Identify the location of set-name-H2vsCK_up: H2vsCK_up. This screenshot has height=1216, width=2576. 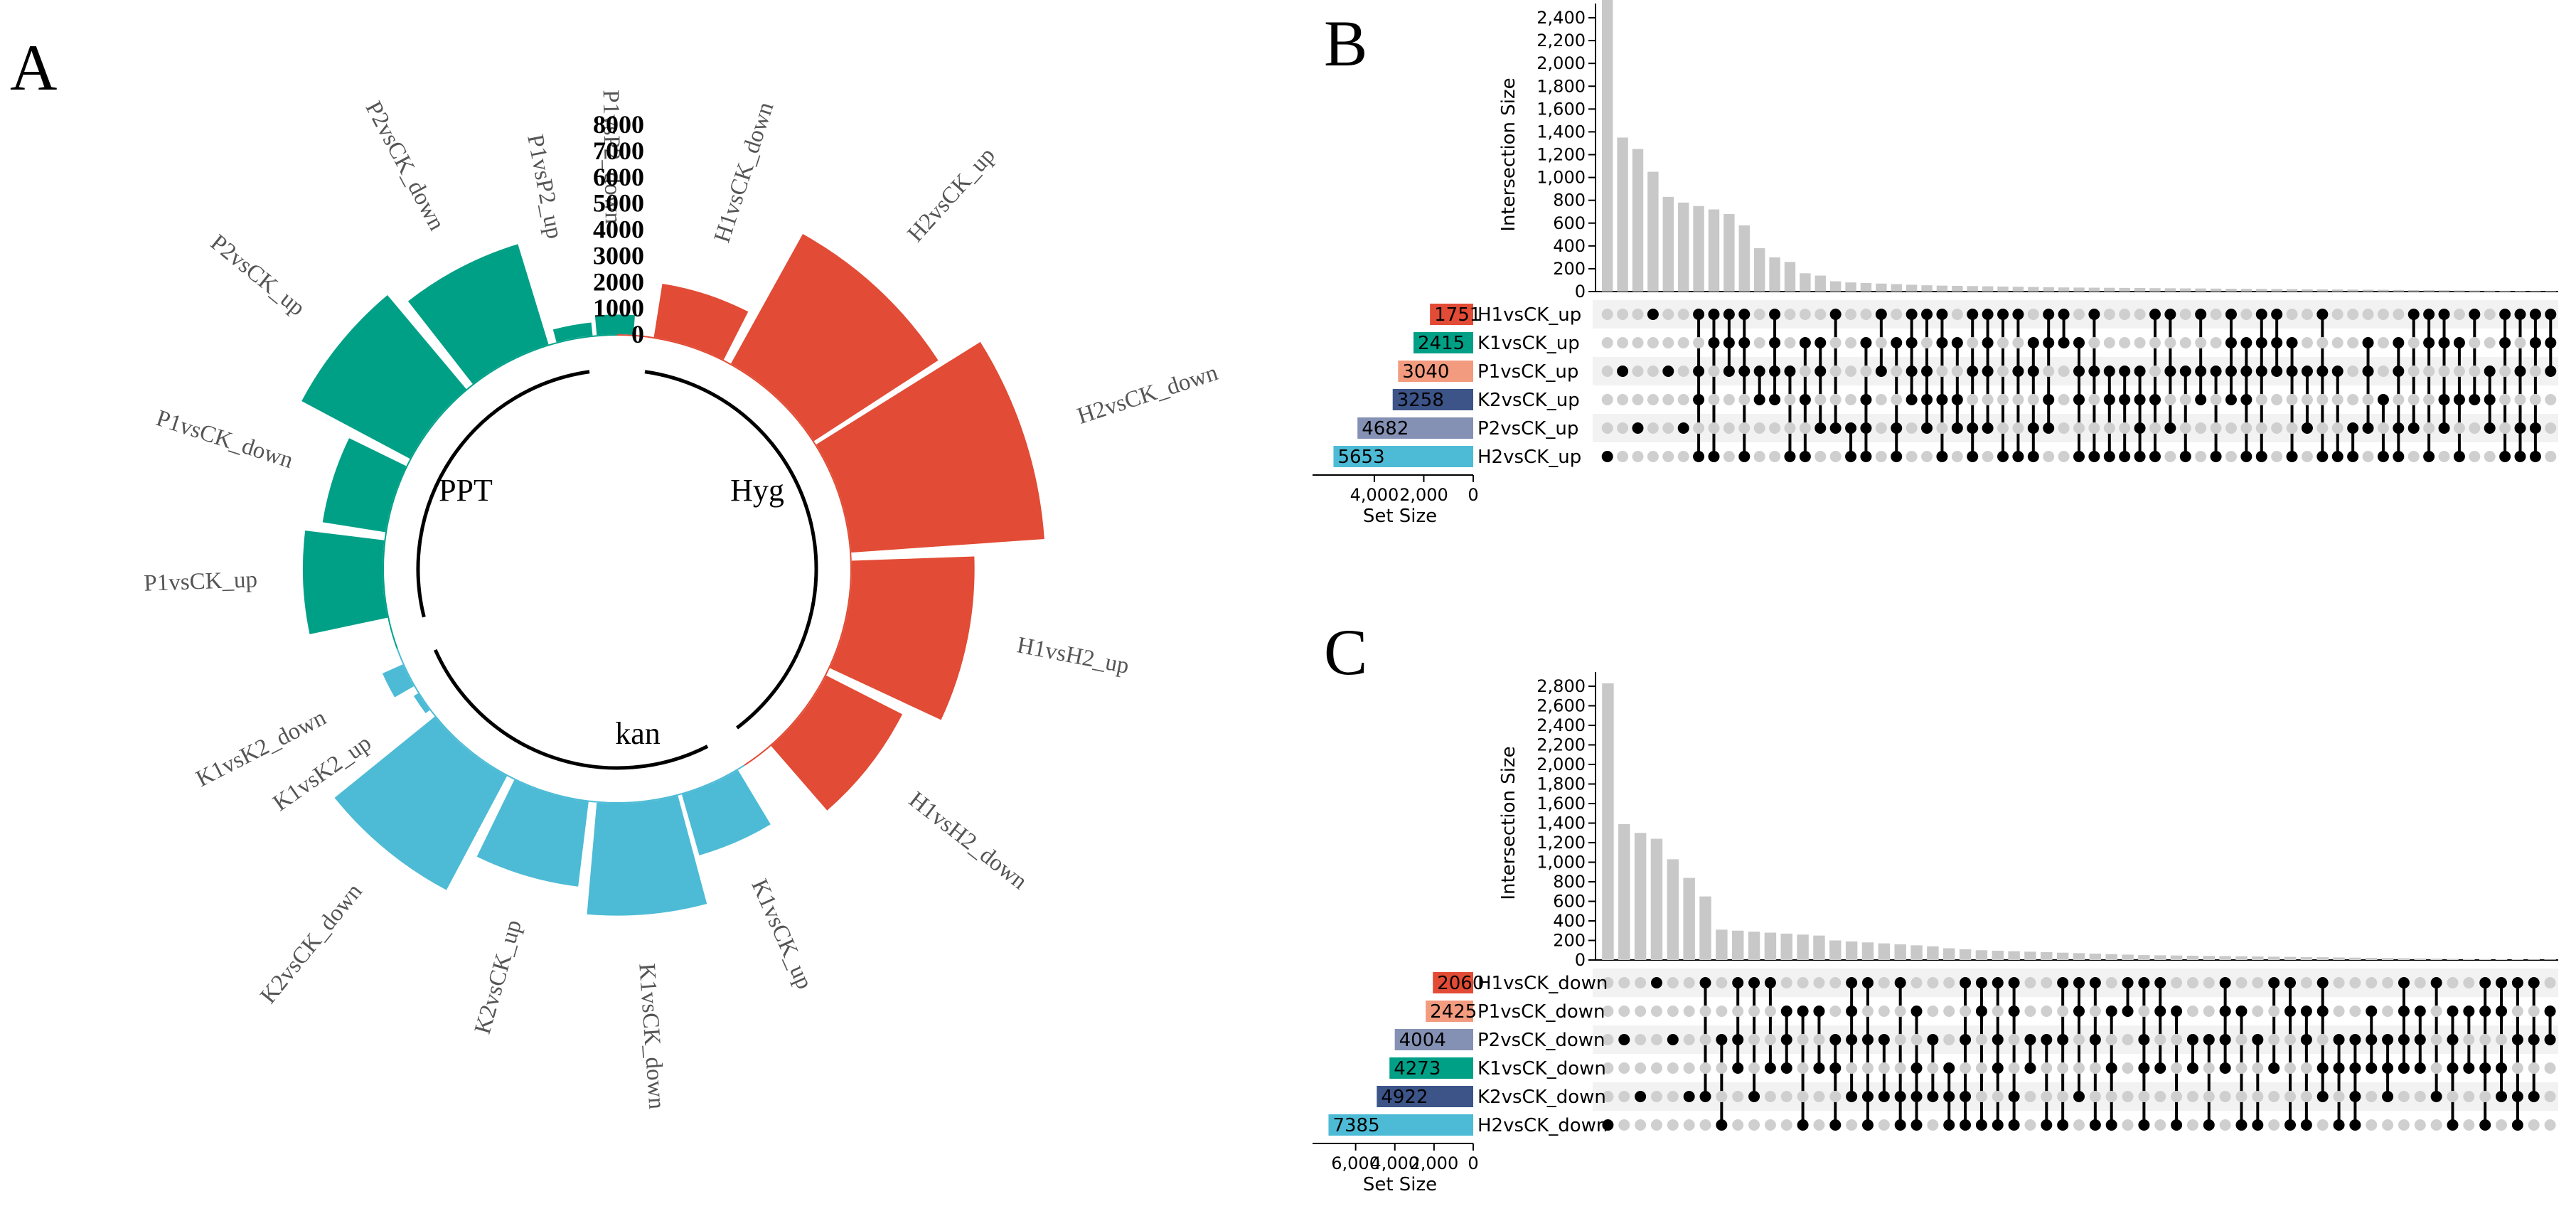
(1529, 457).